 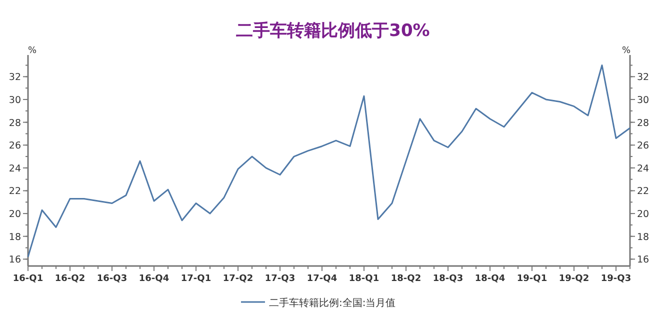 I want to click on legend-label: 二手车转籍比例:全国:当月值, so click(x=332, y=303).